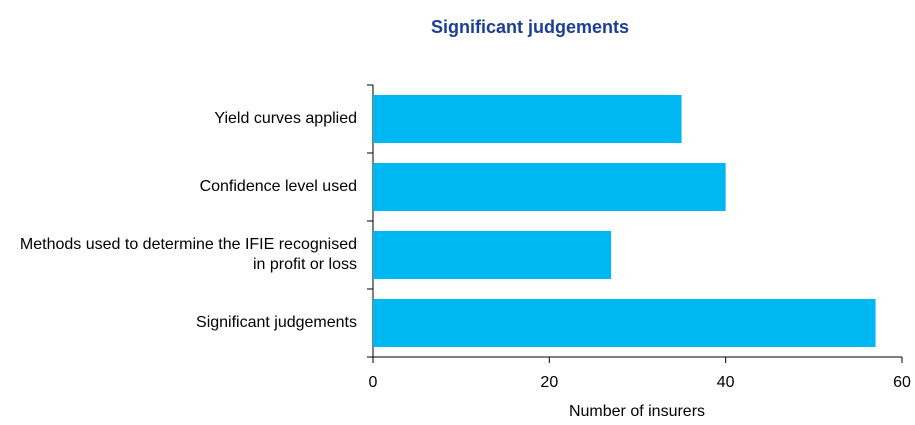 The image size is (915, 425). Describe the element at coordinates (726, 382) in the screenshot. I see `x-tick-label: 40` at that location.